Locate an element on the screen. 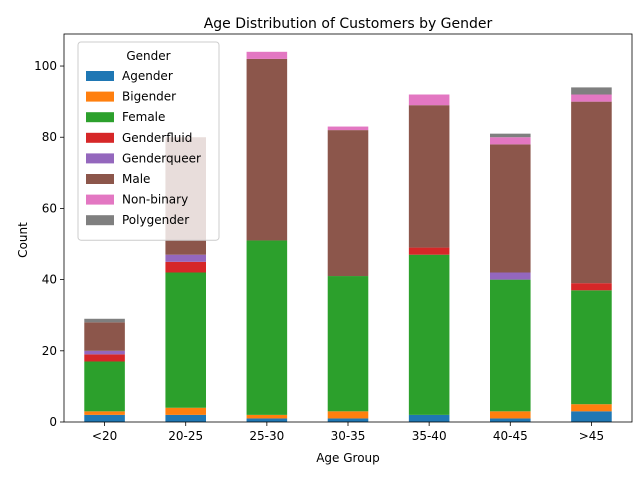 The height and width of the screenshot is (480, 640). x-axis-label: Age Group is located at coordinates (348, 458).